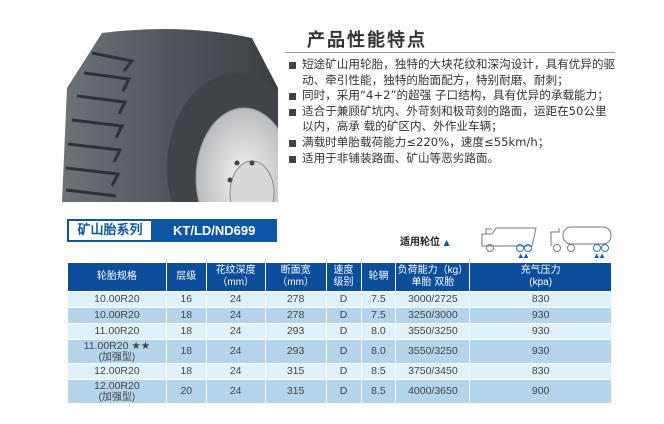  Describe the element at coordinates (236, 282) in the screenshot. I see `header-line2: （mm）` at that location.